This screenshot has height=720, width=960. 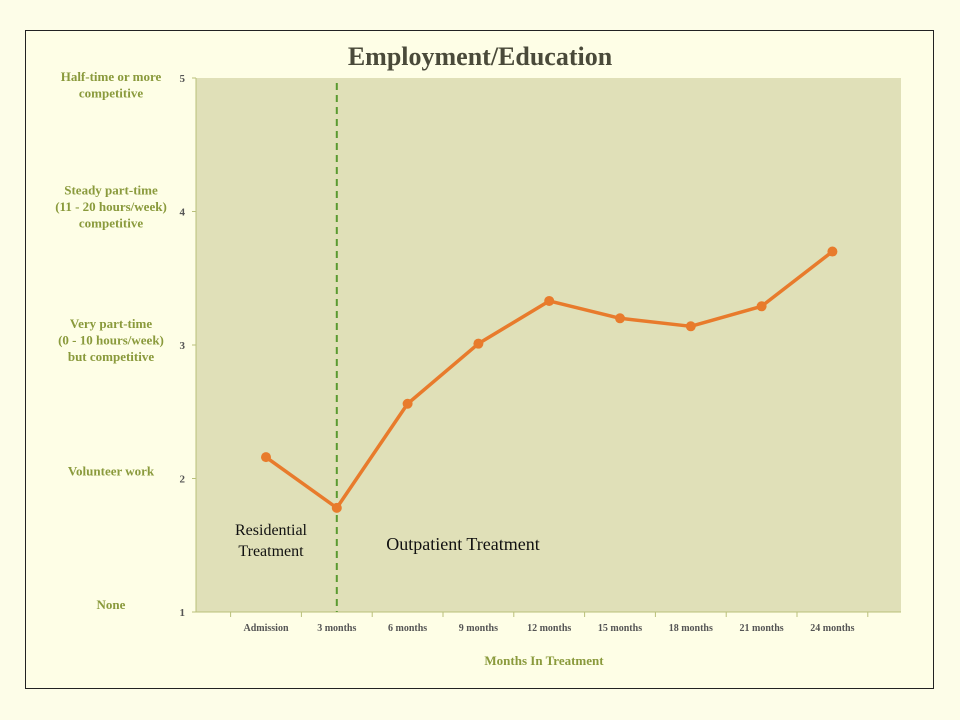 I want to click on x-tick-label: 18 months, so click(x=691, y=628).